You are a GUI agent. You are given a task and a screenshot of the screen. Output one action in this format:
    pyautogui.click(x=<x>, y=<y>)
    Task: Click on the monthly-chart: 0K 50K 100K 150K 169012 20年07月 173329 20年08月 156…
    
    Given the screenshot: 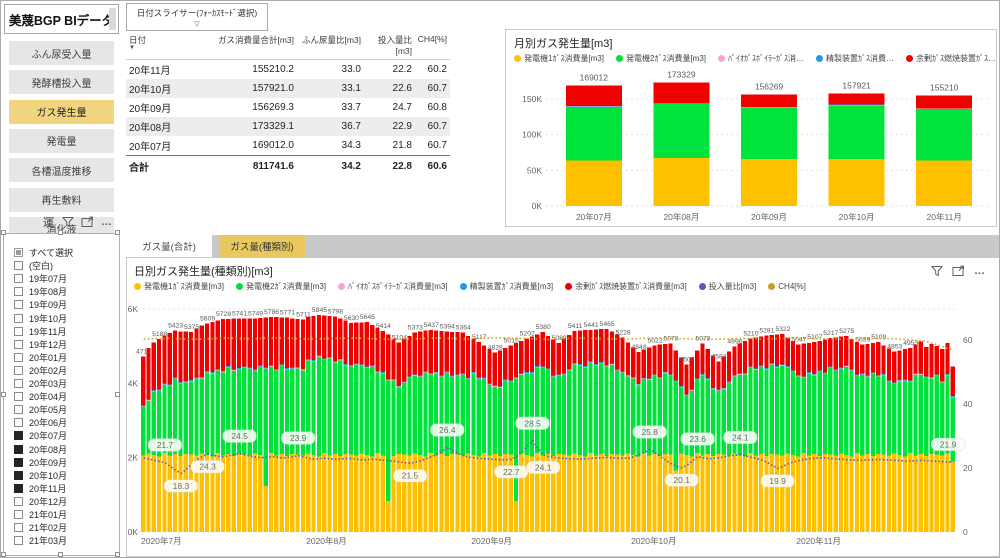 What is the action you would take?
    pyautogui.click(x=751, y=147)
    